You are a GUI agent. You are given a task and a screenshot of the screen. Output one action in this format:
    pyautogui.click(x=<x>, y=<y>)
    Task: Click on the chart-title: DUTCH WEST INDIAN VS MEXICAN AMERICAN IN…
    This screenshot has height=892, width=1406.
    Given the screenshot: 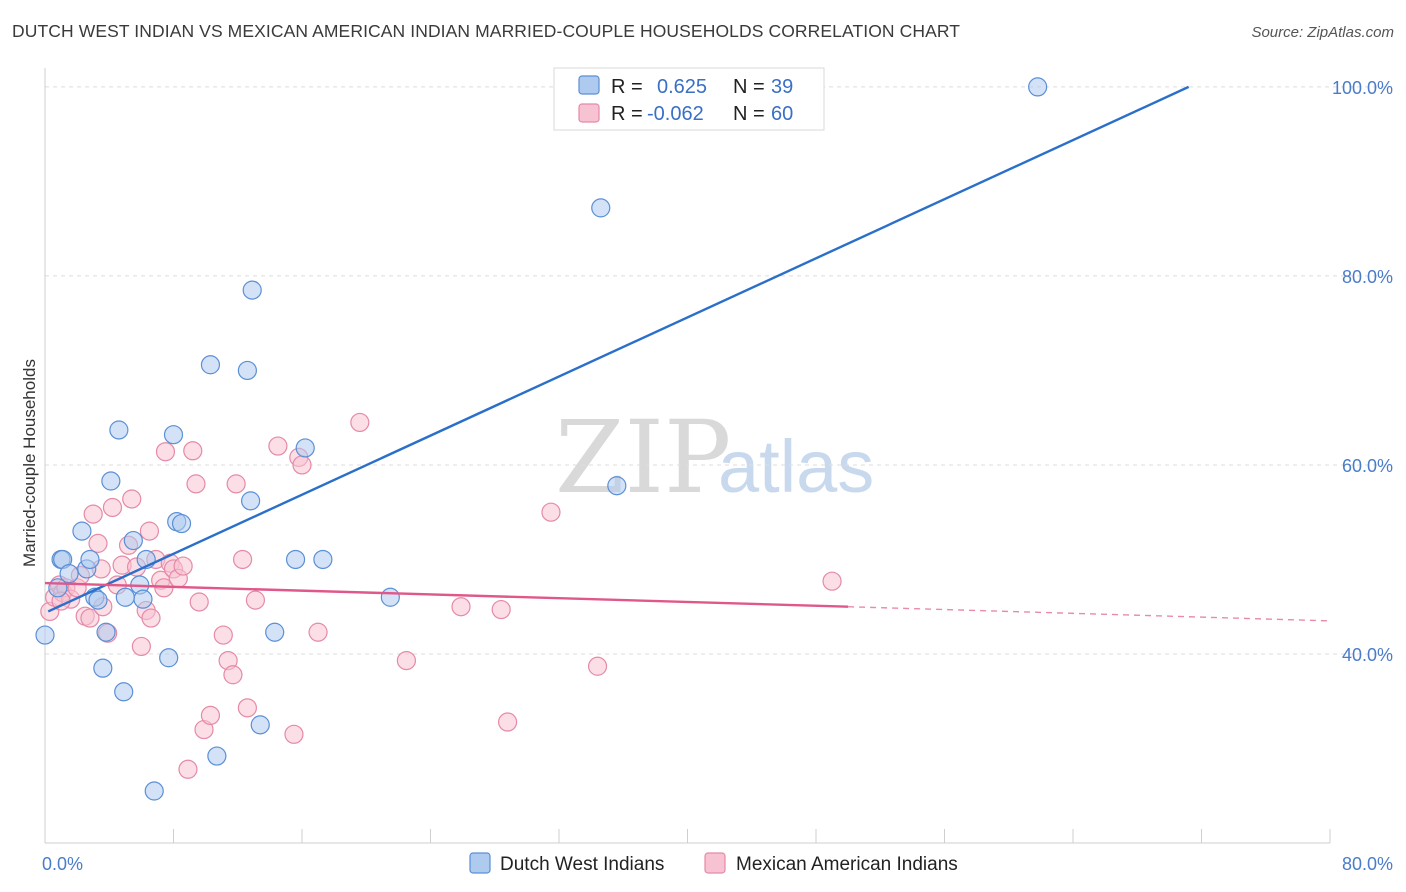 What is the action you would take?
    pyautogui.click(x=486, y=31)
    